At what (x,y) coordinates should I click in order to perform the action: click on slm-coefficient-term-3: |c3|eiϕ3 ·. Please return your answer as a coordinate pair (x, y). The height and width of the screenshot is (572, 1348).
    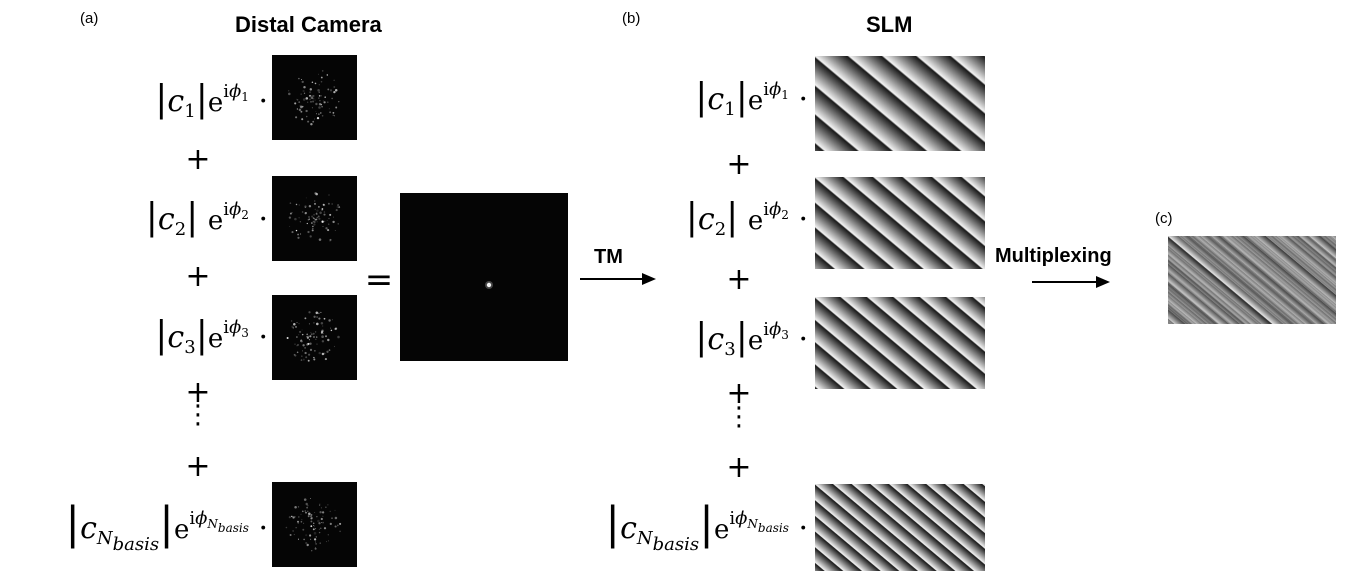
    Looking at the image, I should click on (751, 338).